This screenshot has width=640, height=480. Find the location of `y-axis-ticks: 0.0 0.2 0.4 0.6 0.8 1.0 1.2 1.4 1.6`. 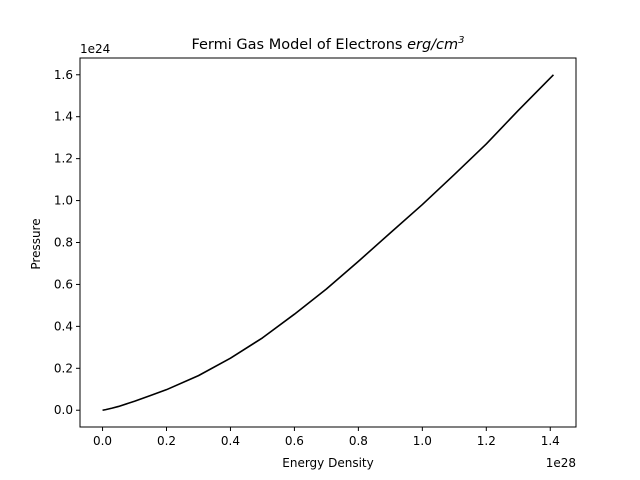

y-axis-ticks: 0.0 0.2 0.4 0.6 0.8 1.0 1.2 1.4 1.6 is located at coordinates (67, 242).